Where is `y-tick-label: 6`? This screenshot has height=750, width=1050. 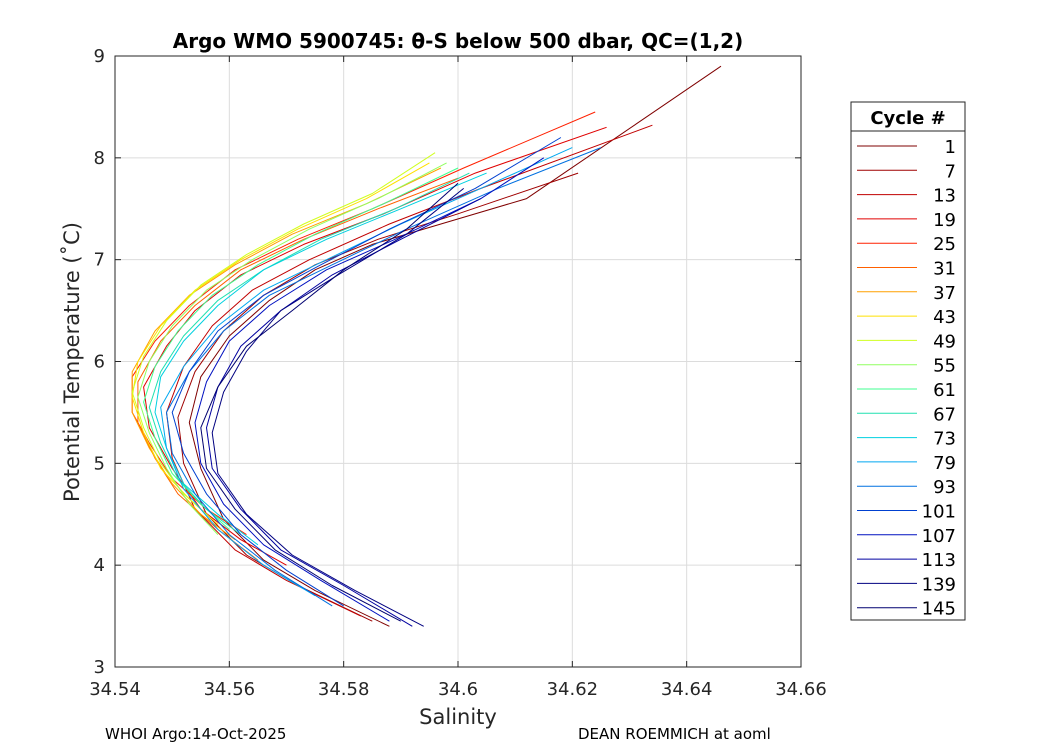
y-tick-label: 6 is located at coordinates (99, 362).